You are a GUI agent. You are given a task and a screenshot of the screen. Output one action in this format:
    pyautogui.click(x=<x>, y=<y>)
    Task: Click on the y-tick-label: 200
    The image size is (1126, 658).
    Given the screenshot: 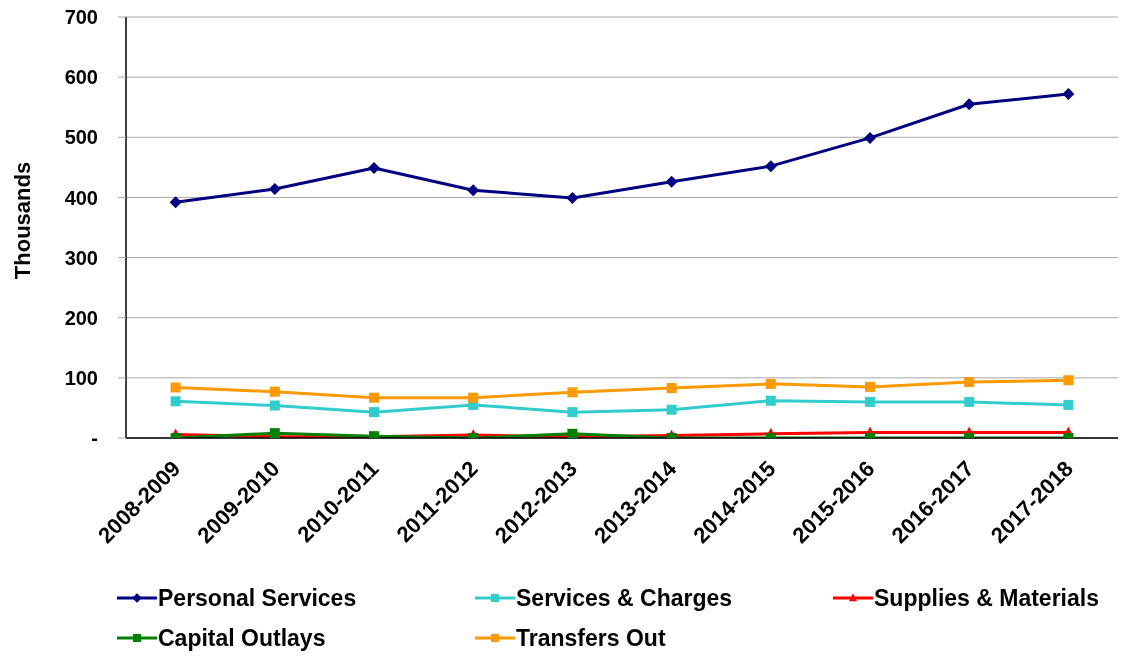 What is the action you would take?
    pyautogui.click(x=81, y=317)
    